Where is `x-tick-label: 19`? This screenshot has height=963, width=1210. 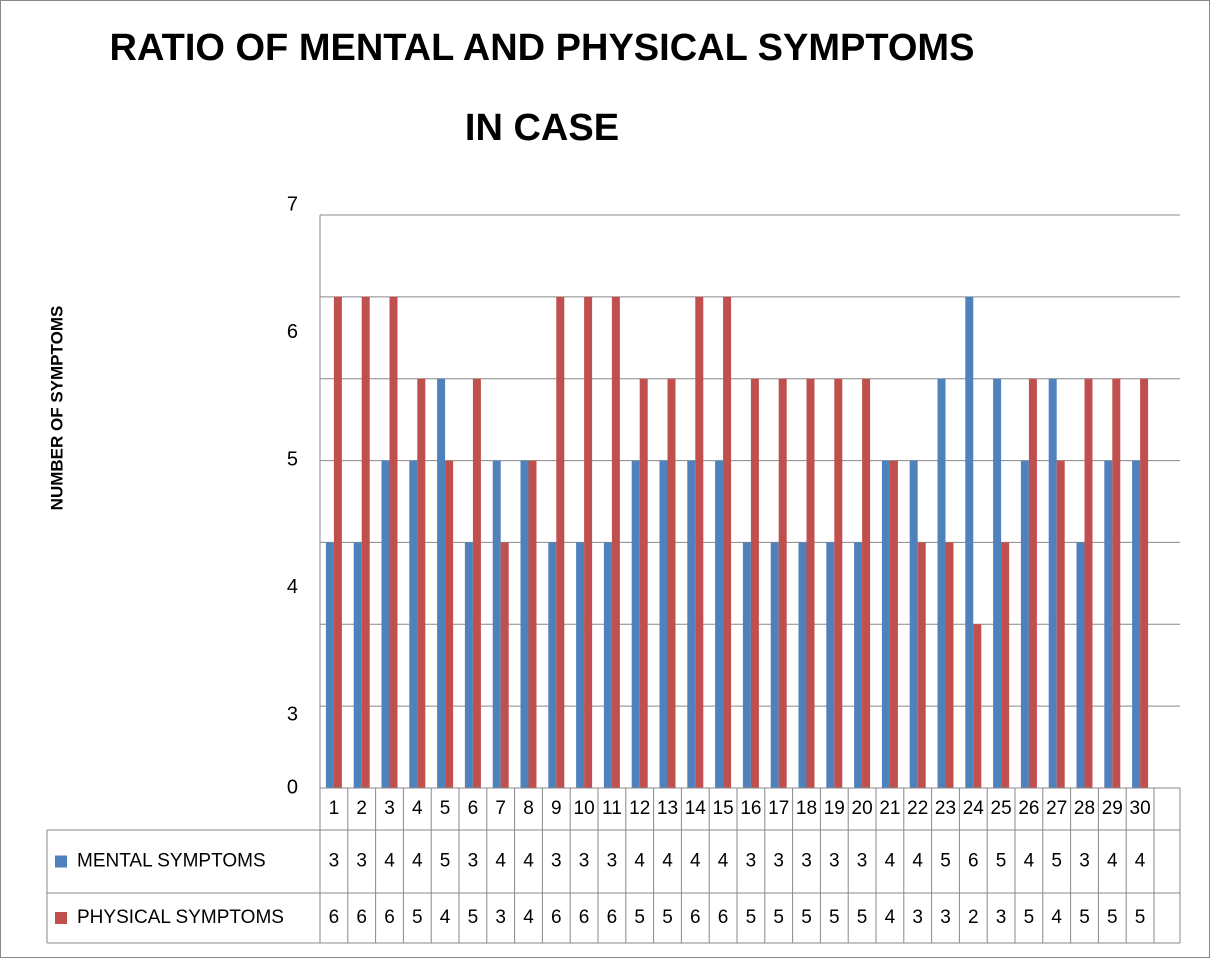
x-tick-label: 19 is located at coordinates (834, 808).